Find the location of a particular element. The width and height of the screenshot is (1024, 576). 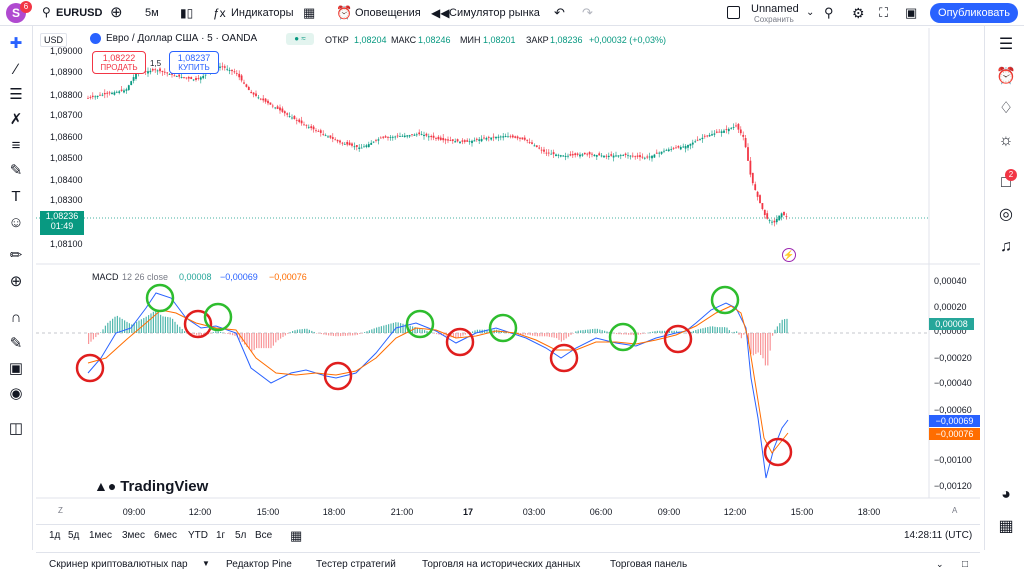

speedometer-icon: ◕ is located at coordinates (1006, 494).